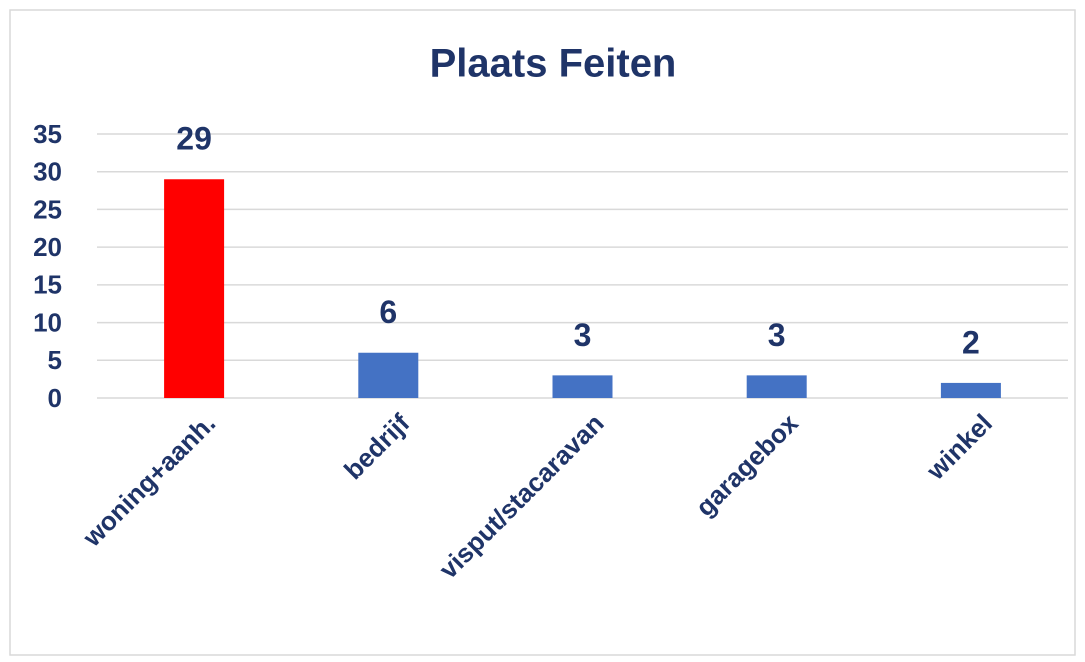 Image resolution: width=1085 pixels, height=662 pixels. I want to click on y-tick-label: 10, so click(47, 322).